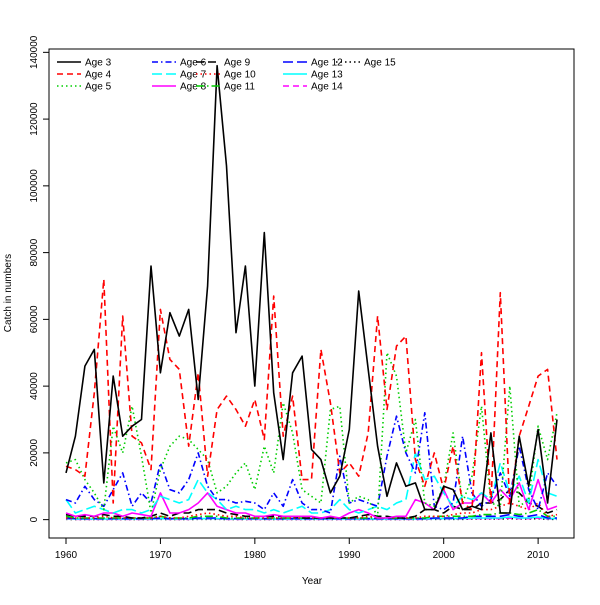 This screenshot has width=600, height=605. I want to click on y-axis: 0 20000 40000 60000 80000 100000 120000 140000, so click(39, 278).